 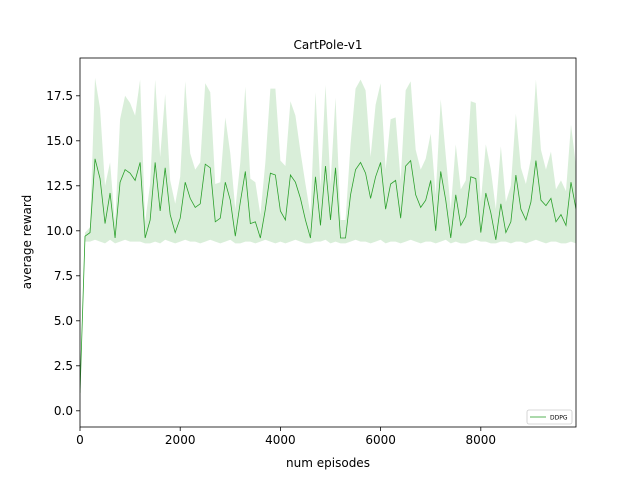 I want to click on y-axis-label: average reward, so click(x=27, y=242).